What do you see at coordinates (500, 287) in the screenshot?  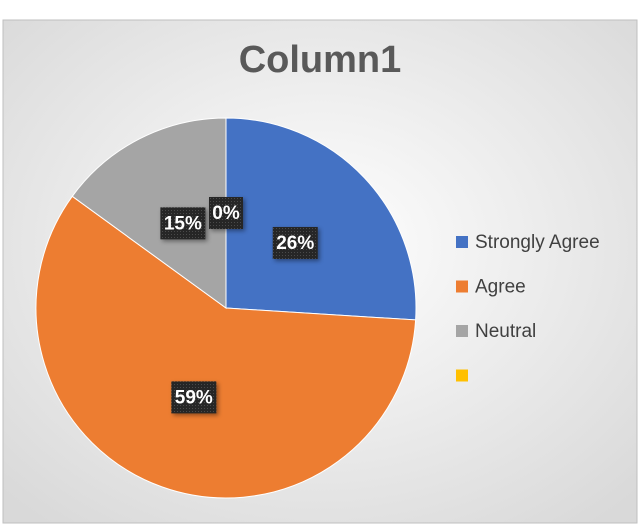 I see `legend-label: Agree` at bounding box center [500, 287].